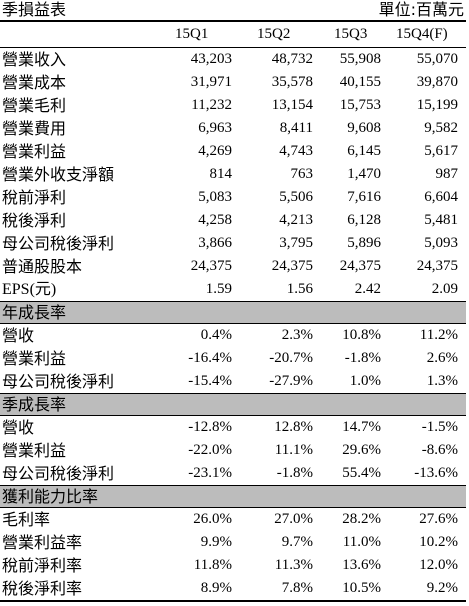 Image resolution: width=469 pixels, height=606 pixels. What do you see at coordinates (442, 381) in the screenshot?
I see `value-cell: 1.3%` at bounding box center [442, 381].